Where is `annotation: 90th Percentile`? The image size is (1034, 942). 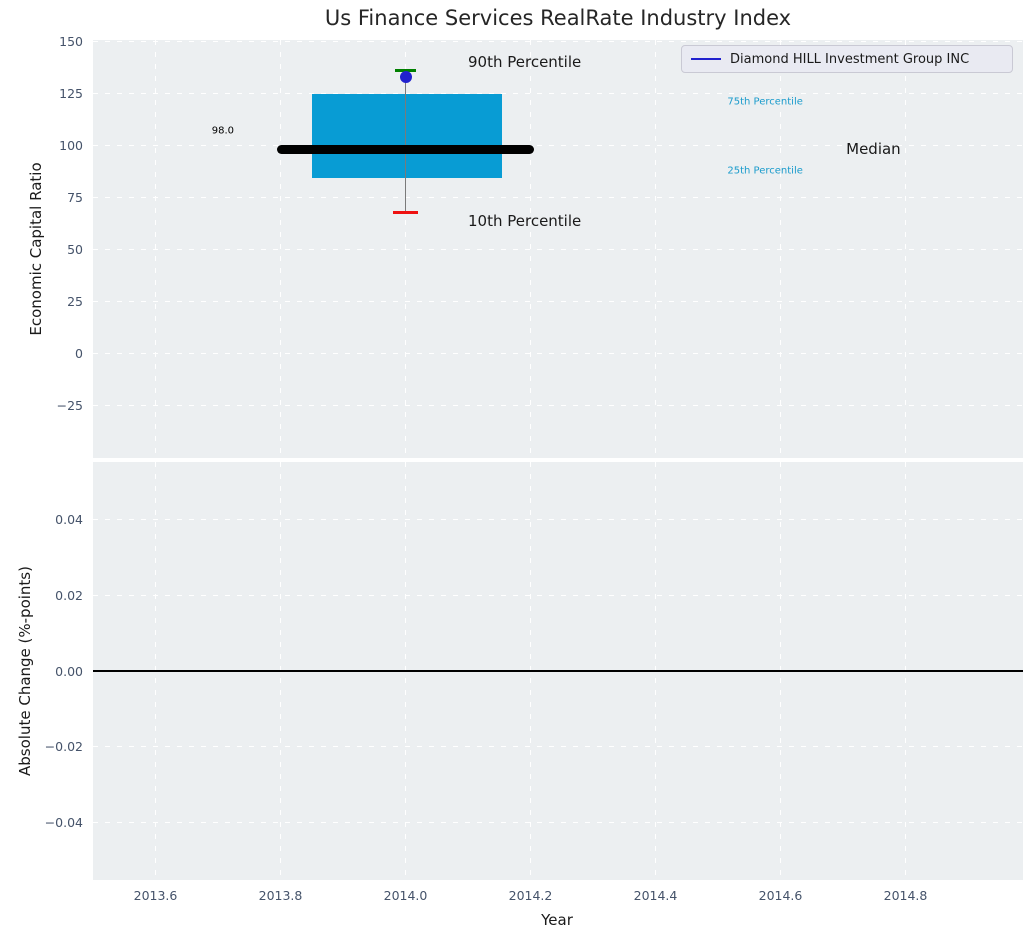 annotation: 90th Percentile is located at coordinates (525, 62).